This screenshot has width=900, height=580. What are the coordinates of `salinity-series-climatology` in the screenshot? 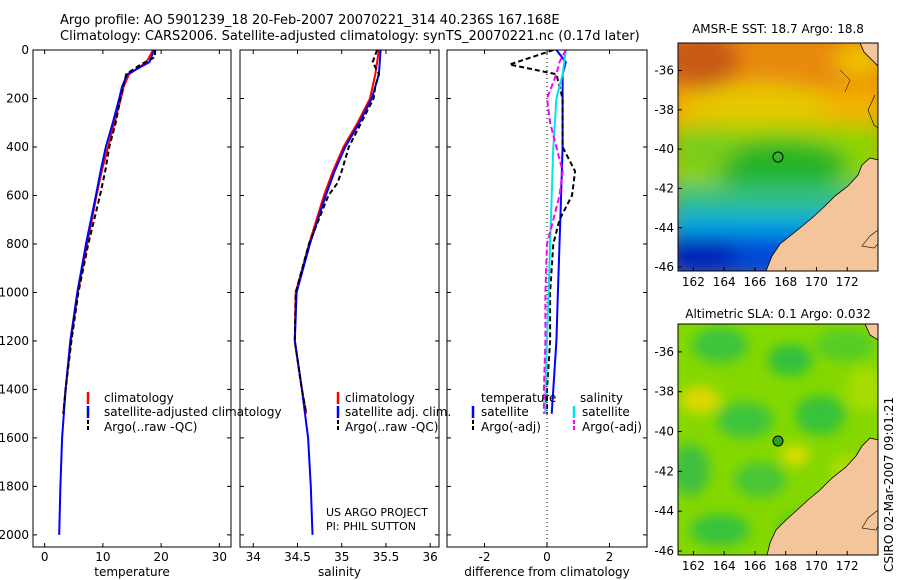 It's located at (336, 232).